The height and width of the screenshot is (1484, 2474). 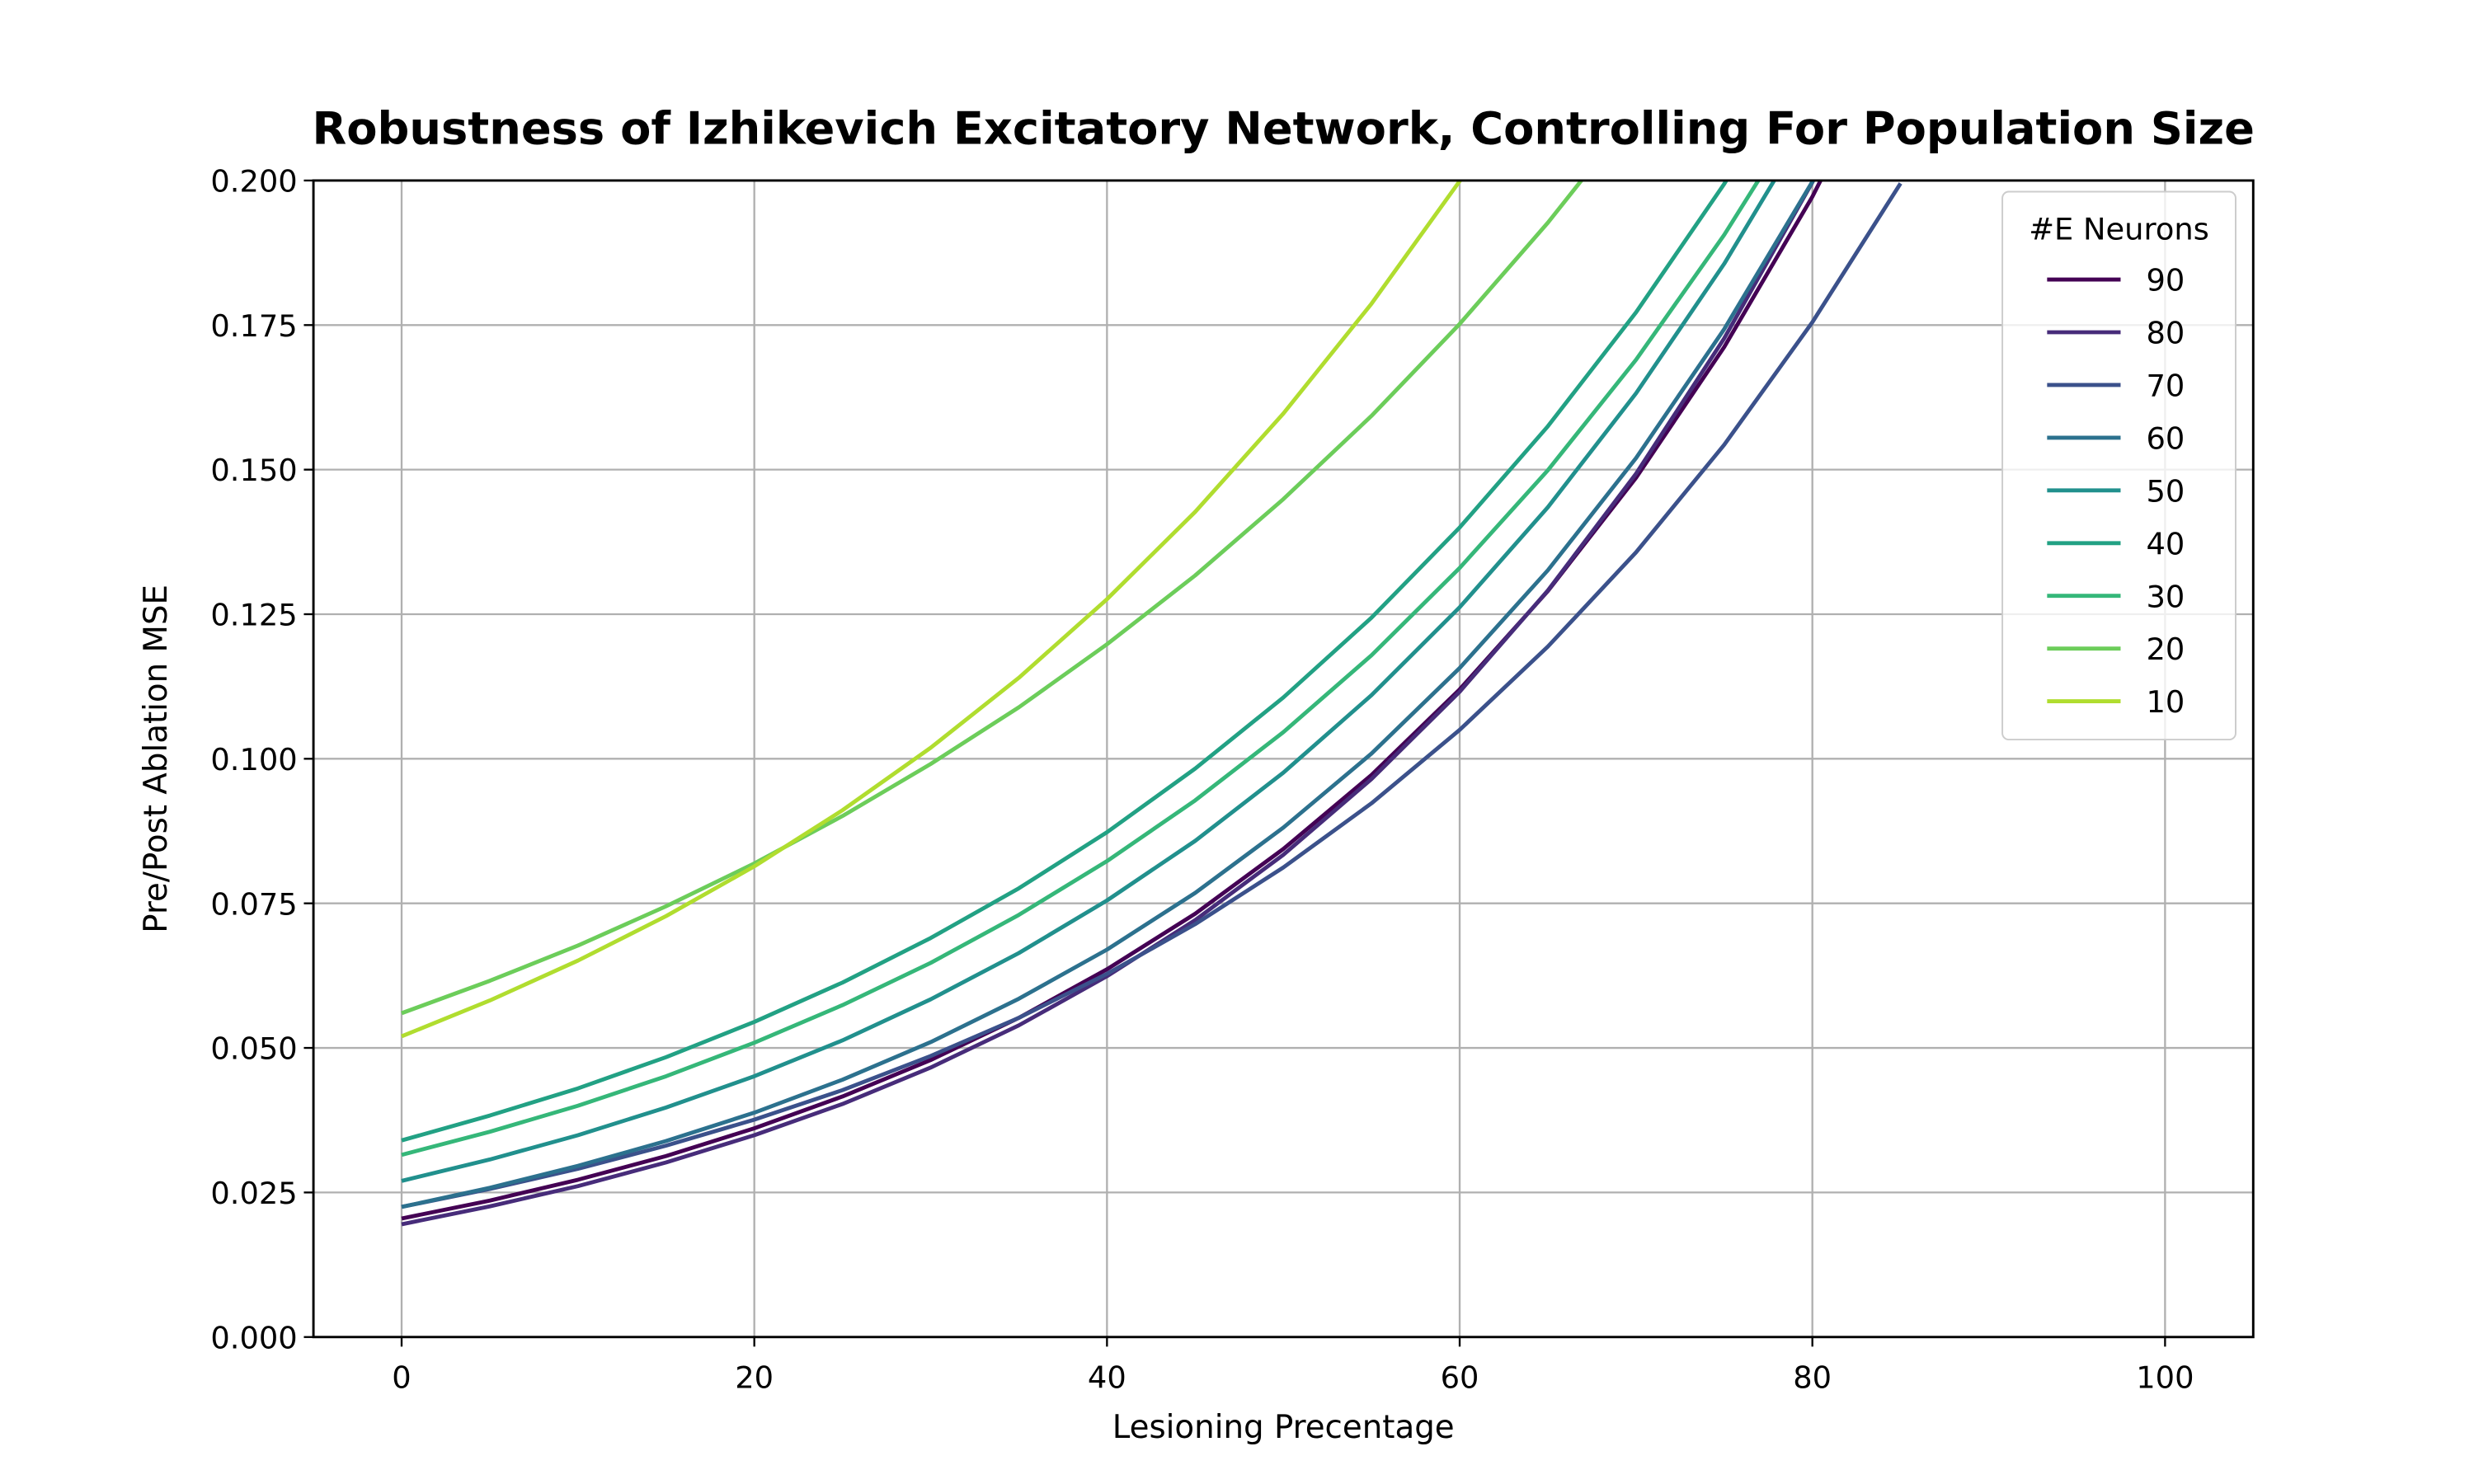 What do you see at coordinates (253, 615) in the screenshot?
I see `y-tick-label: 0.125` at bounding box center [253, 615].